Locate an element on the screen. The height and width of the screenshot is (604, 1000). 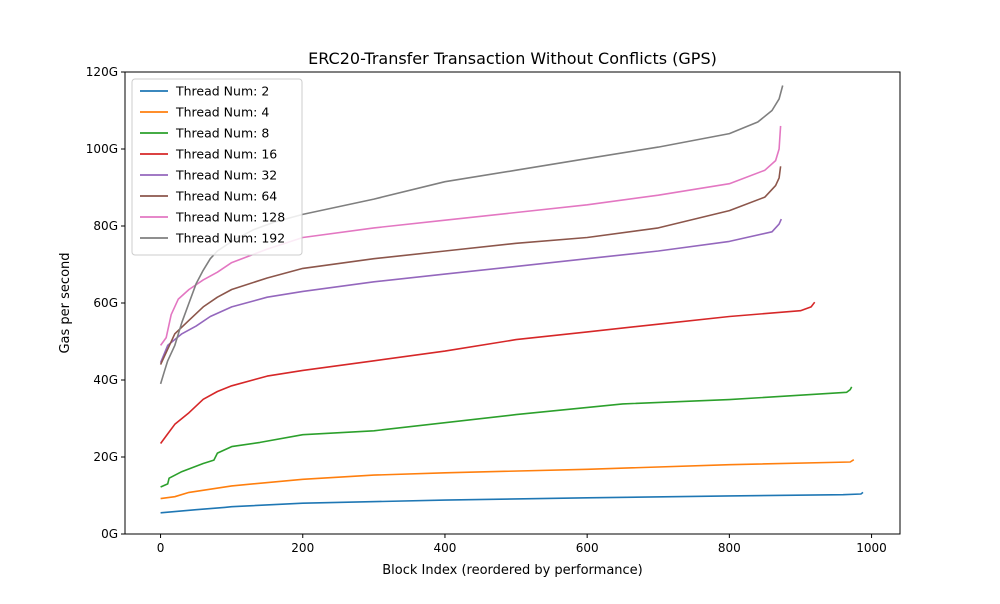
legend-entry-label: Thread Num: 8 is located at coordinates (222, 133).